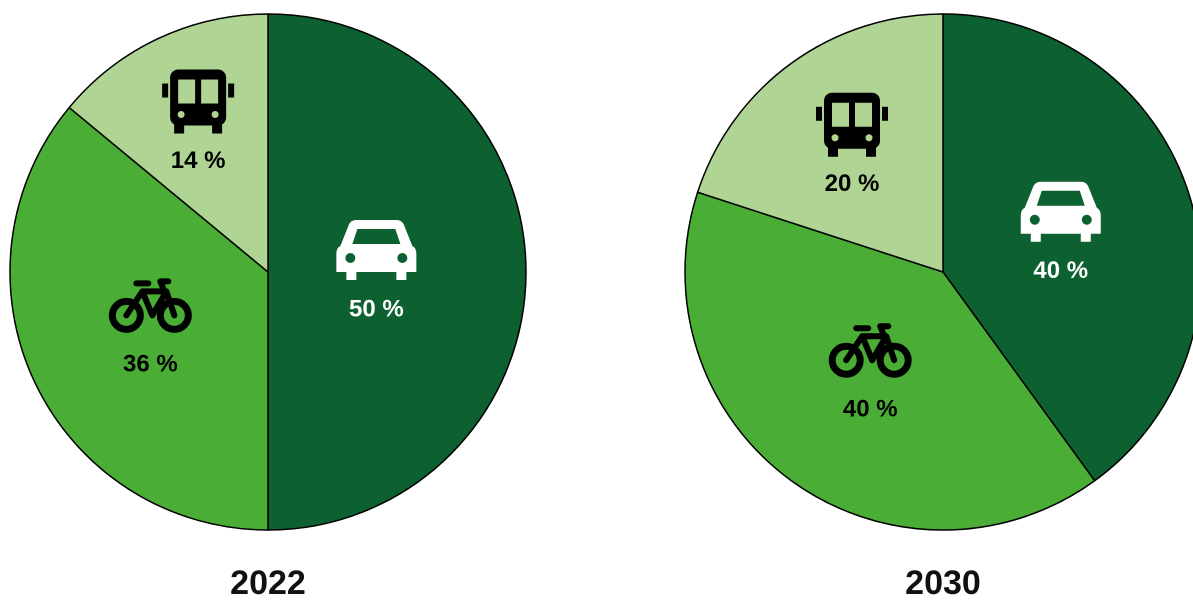  I want to click on chart-title: 2022, so click(268, 582).